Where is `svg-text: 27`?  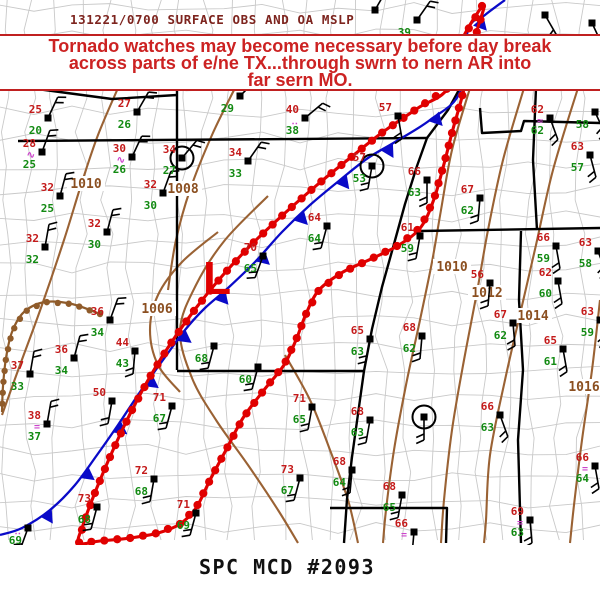
svg-text: 27 is located at coordinates (124, 103).